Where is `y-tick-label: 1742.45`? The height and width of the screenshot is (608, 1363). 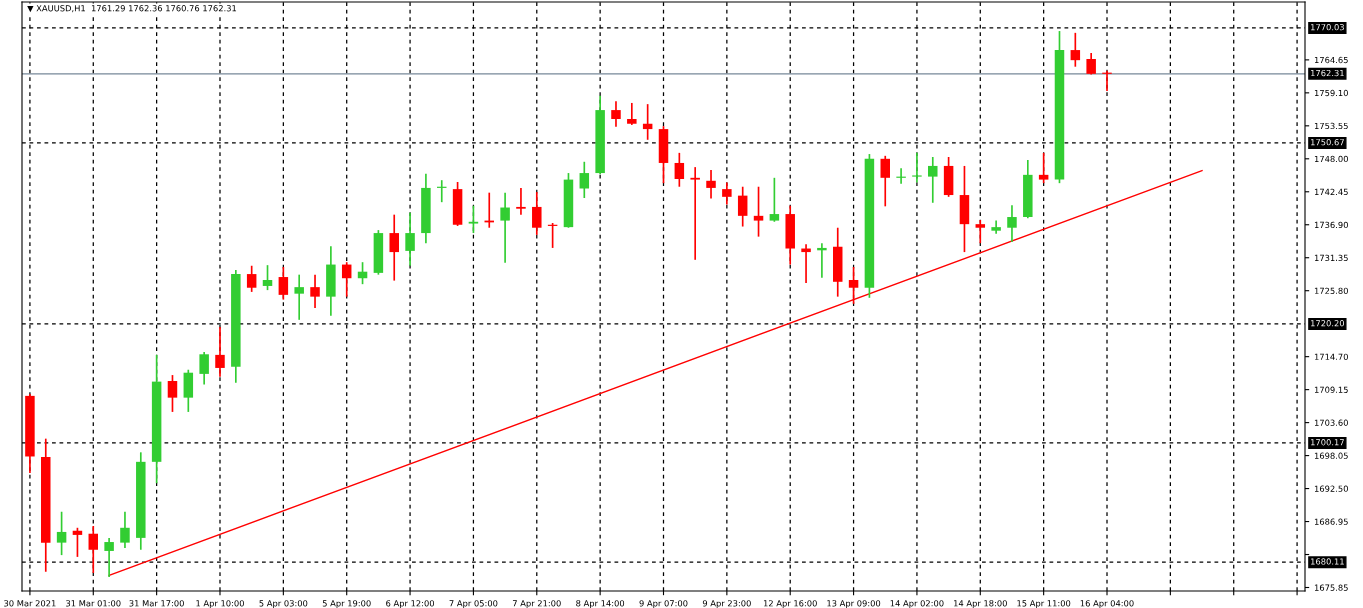
y-tick-label: 1742.45 is located at coordinates (1331, 192).